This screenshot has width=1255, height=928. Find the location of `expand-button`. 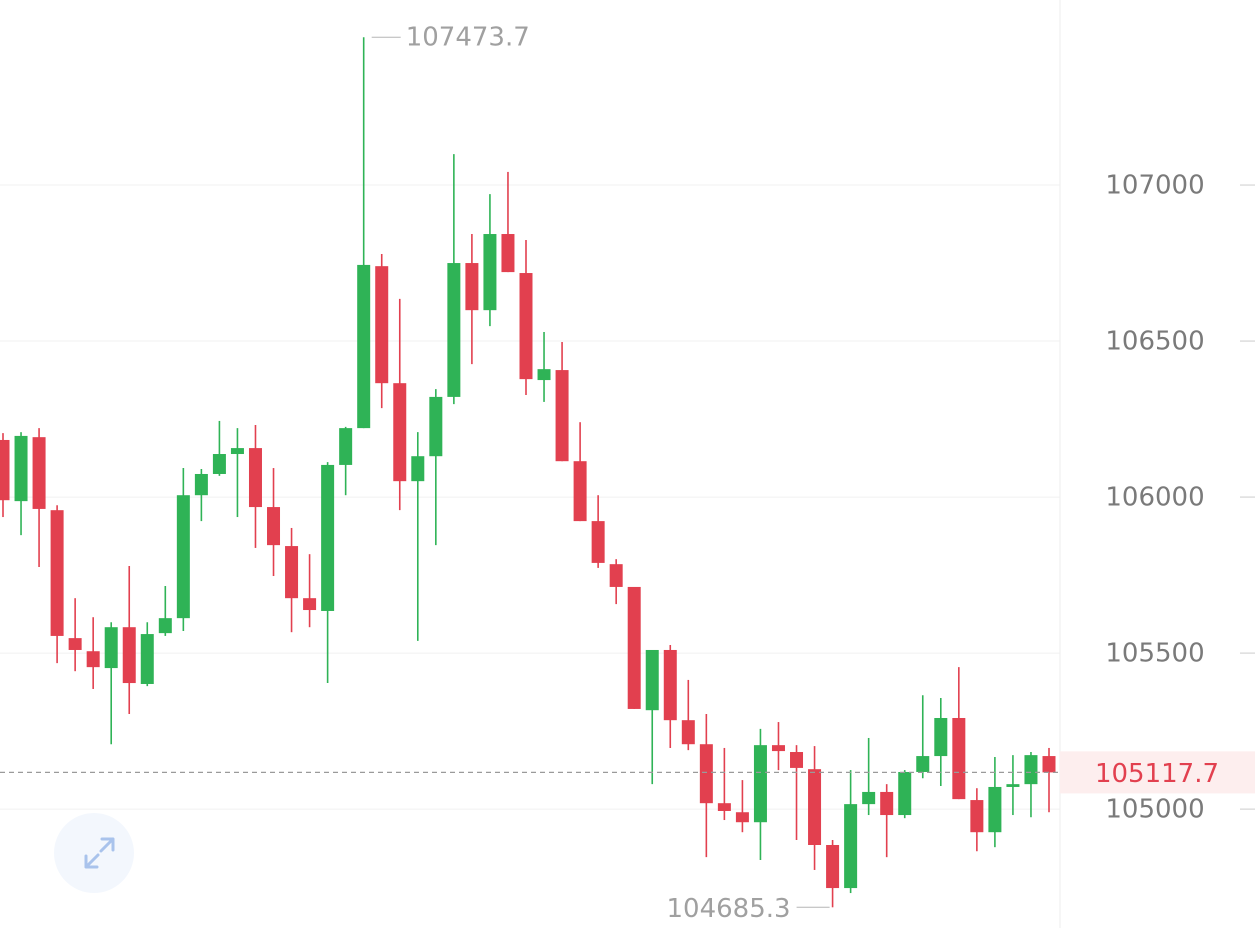

expand-button is located at coordinates (94, 853).